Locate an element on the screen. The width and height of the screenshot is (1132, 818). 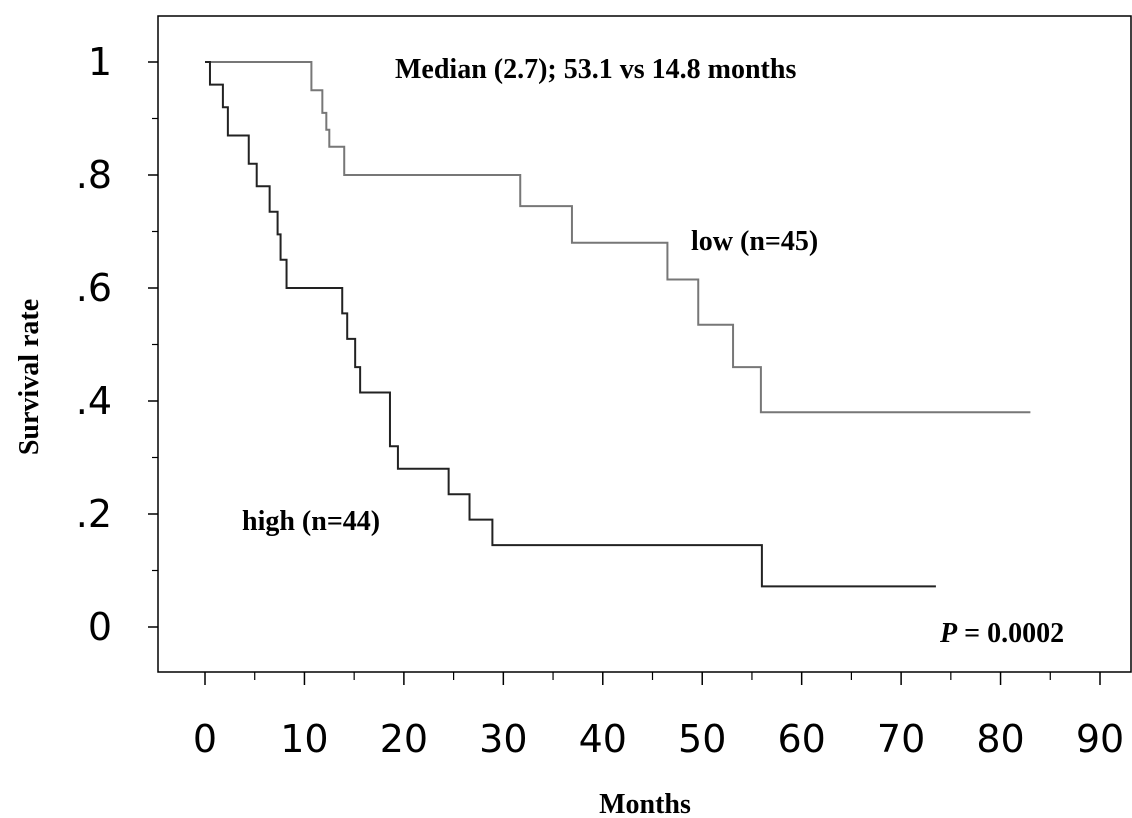
p-value: = 0.0002 is located at coordinates (1010, 633).